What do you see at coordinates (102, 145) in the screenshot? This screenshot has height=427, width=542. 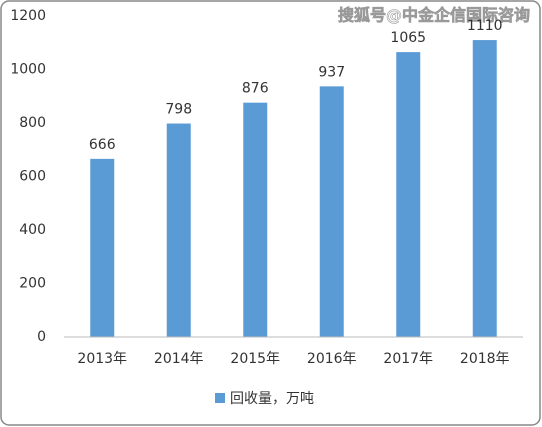 I see `data-label: 666` at bounding box center [102, 145].